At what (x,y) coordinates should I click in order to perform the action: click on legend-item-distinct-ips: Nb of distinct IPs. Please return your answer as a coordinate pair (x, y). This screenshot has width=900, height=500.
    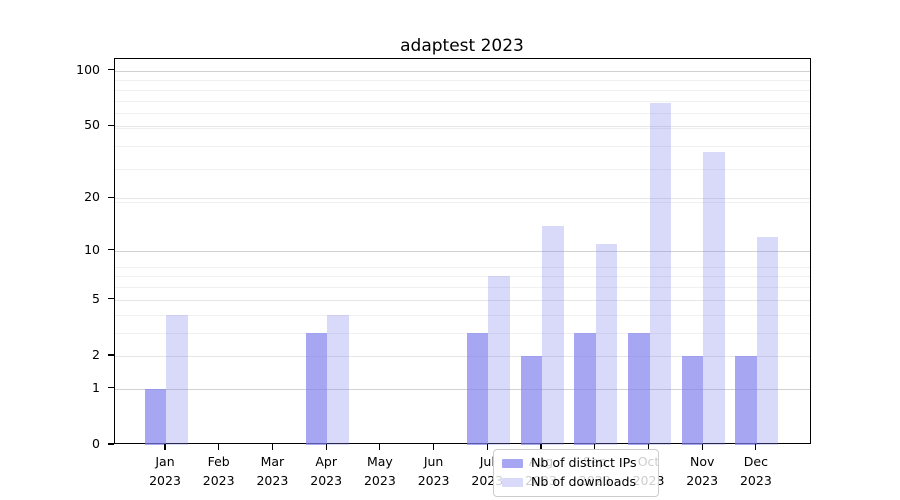
    Looking at the image, I should click on (575, 463).